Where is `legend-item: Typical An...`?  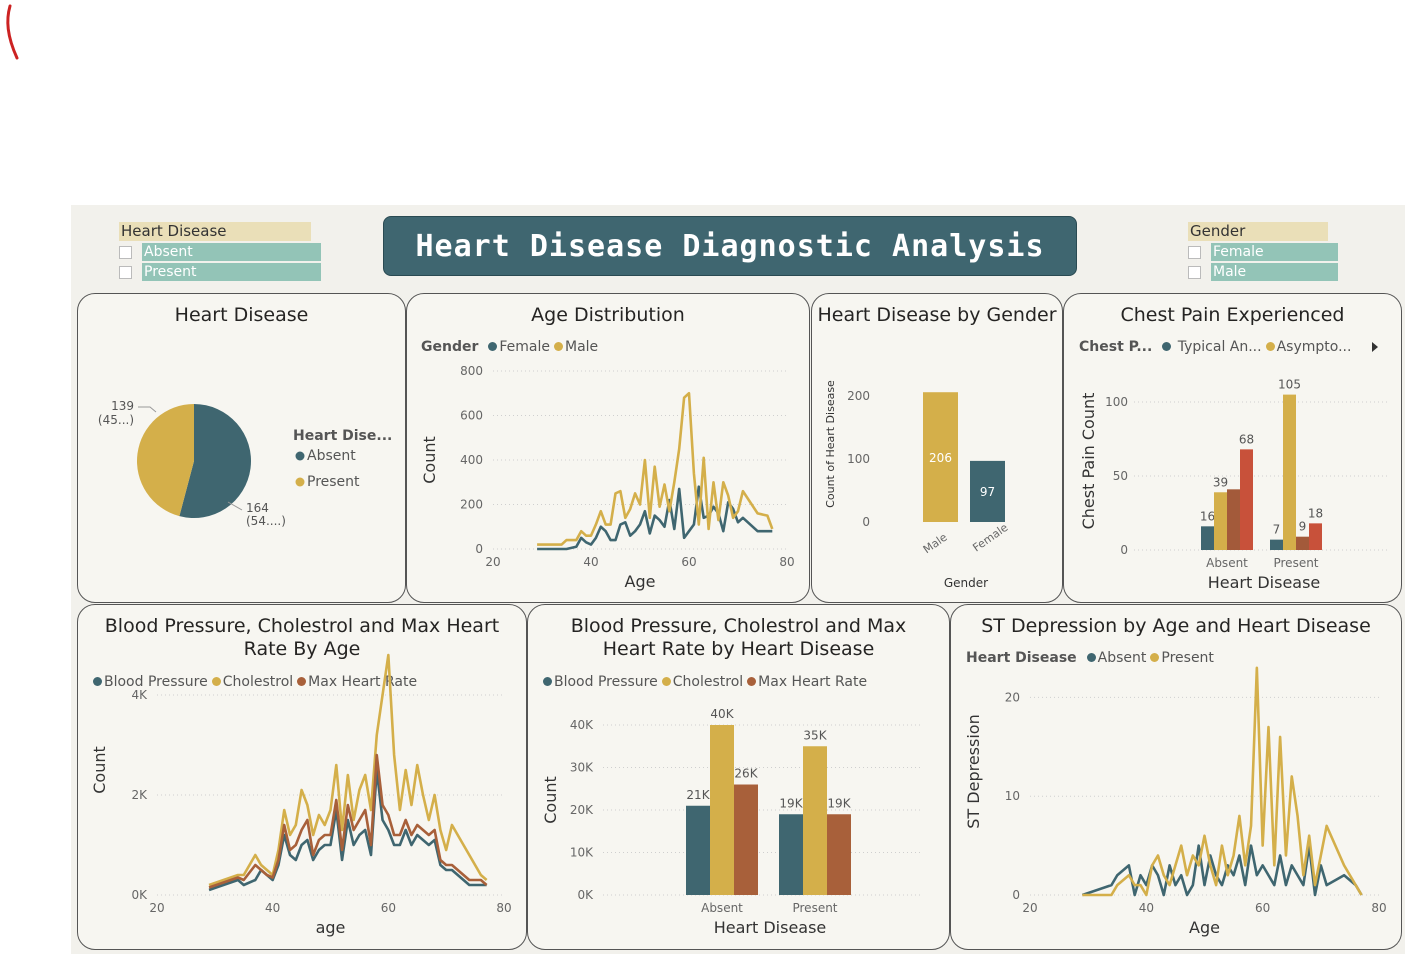 legend-item: Typical An... is located at coordinates (1219, 347).